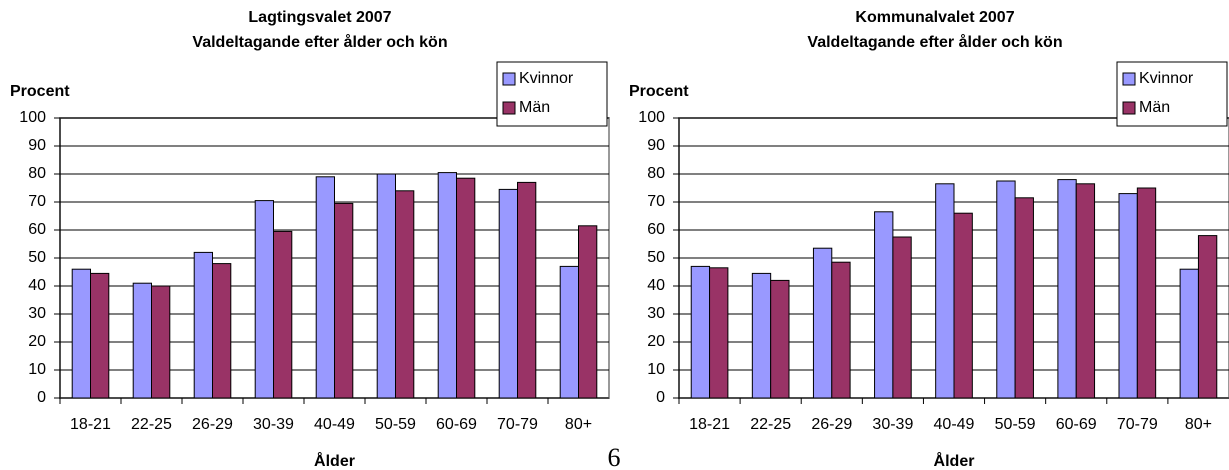  Describe the element at coordinates (614, 456) in the screenshot. I see `page-number: 6` at that location.